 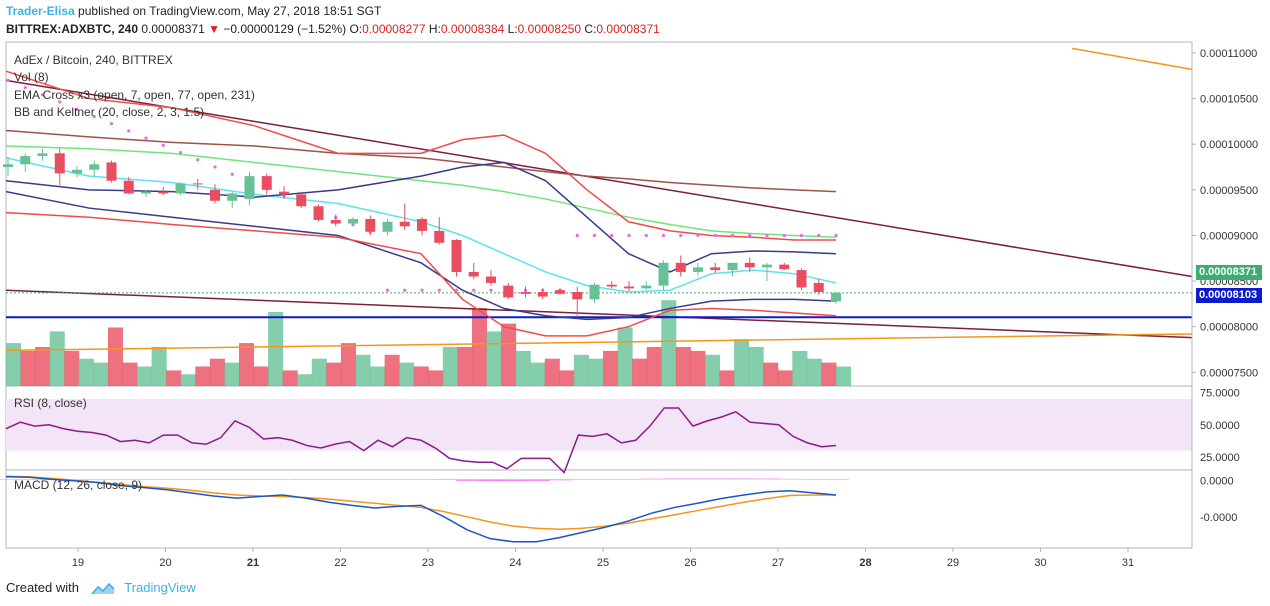 I want to click on legend-vol: Vol (8), so click(x=31, y=77).